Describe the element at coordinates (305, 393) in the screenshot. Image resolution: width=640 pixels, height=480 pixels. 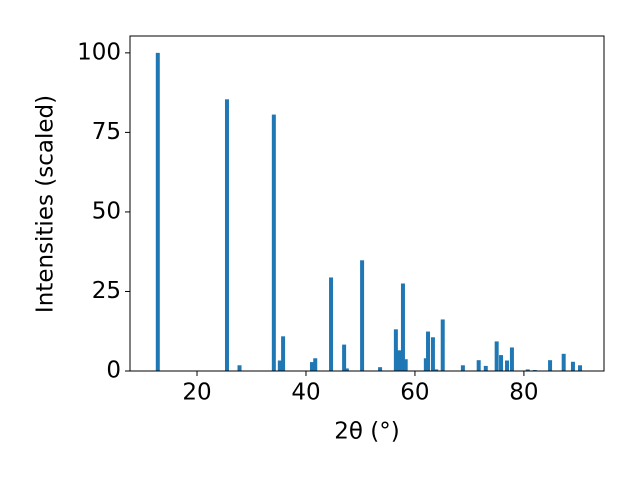
I see `x-tick-label: 40` at that location.